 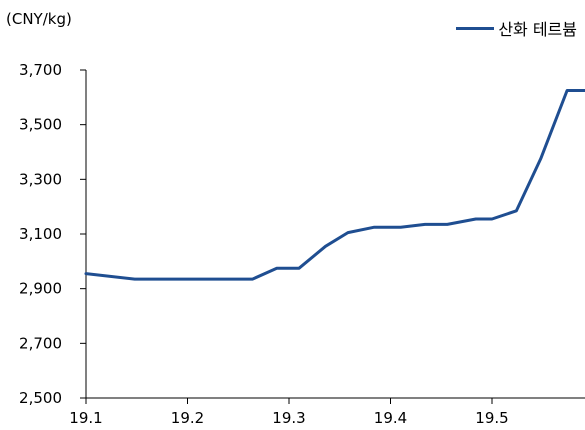 What do you see at coordinates (39, 19) in the screenshot?
I see `y-axis-unit-label: (CNY/kg)` at bounding box center [39, 19].